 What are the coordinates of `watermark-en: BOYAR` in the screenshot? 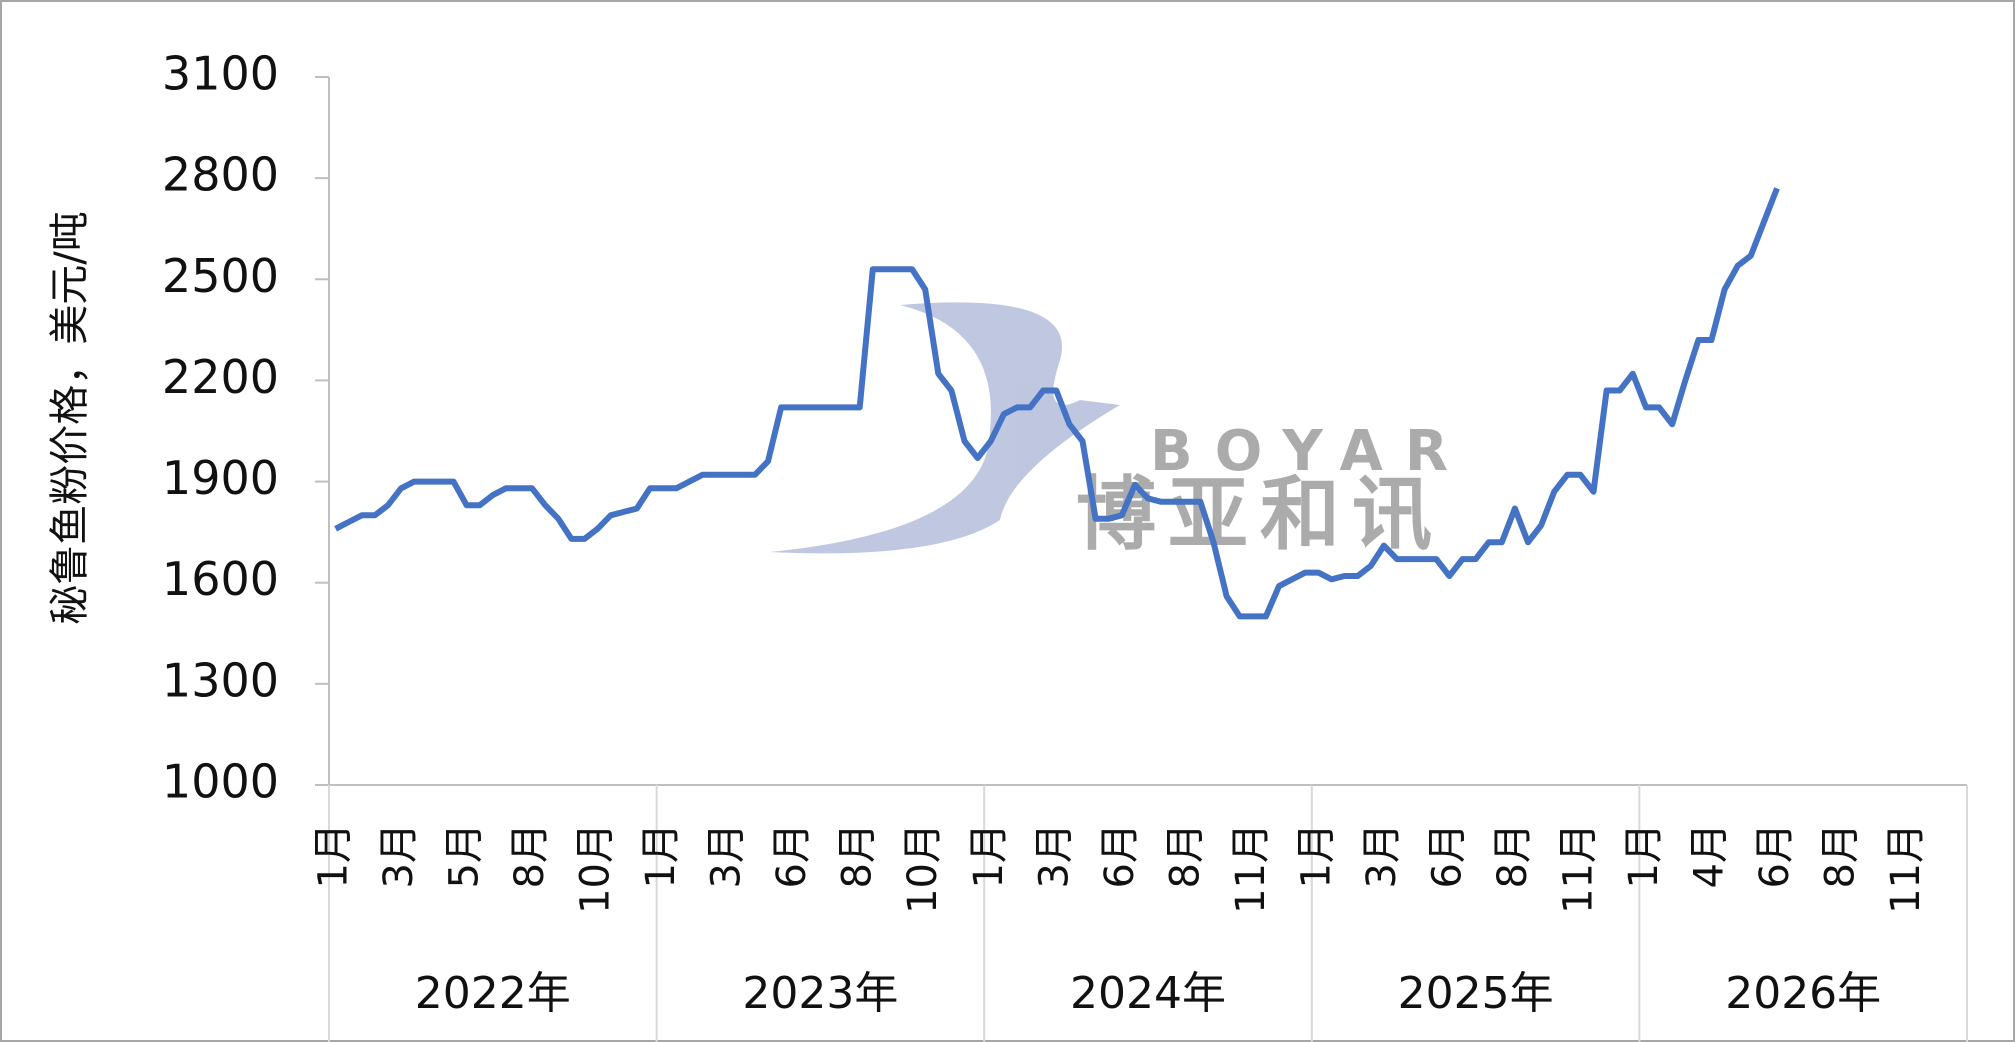 It's located at (1310, 451).